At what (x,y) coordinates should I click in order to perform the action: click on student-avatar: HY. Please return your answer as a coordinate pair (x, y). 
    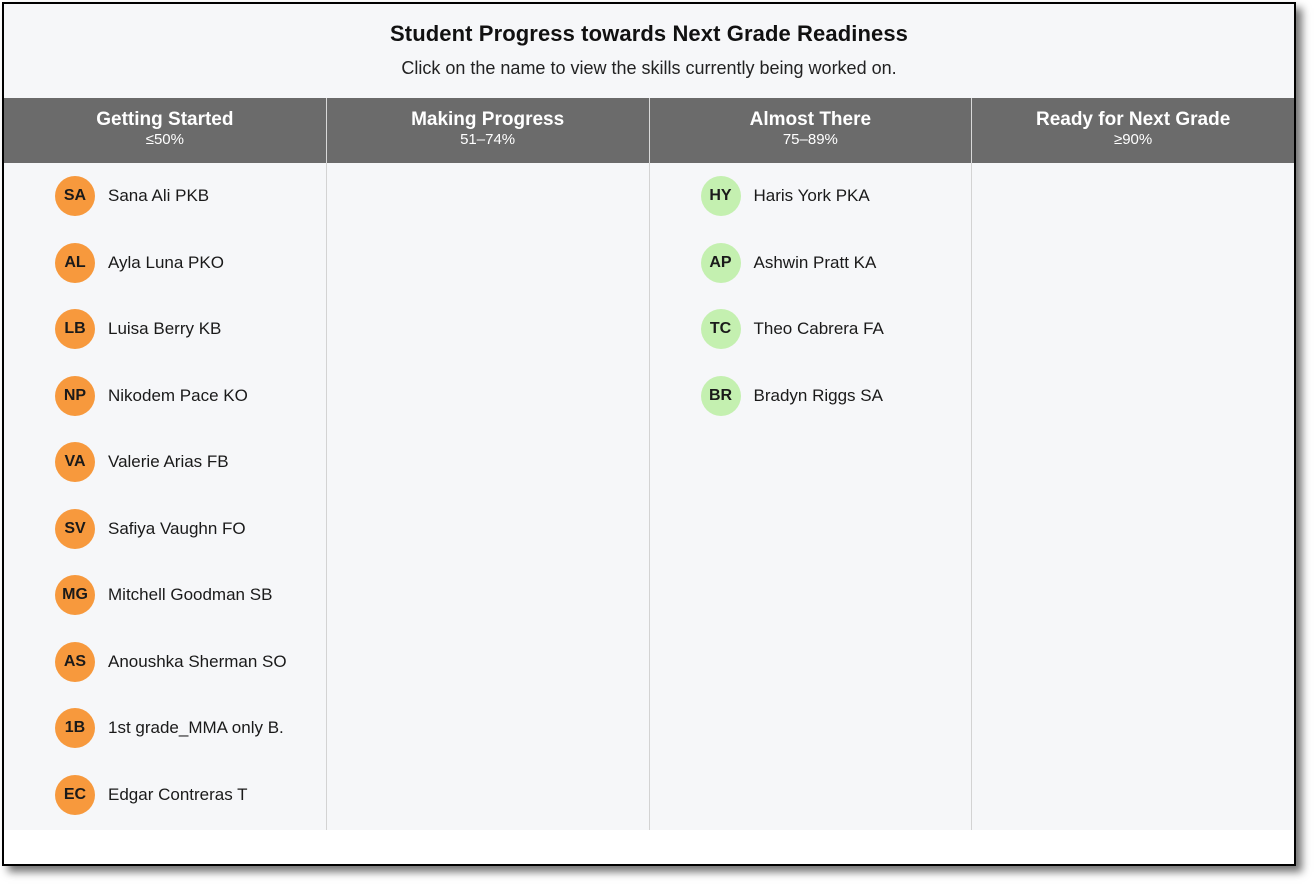
    Looking at the image, I should click on (720, 196).